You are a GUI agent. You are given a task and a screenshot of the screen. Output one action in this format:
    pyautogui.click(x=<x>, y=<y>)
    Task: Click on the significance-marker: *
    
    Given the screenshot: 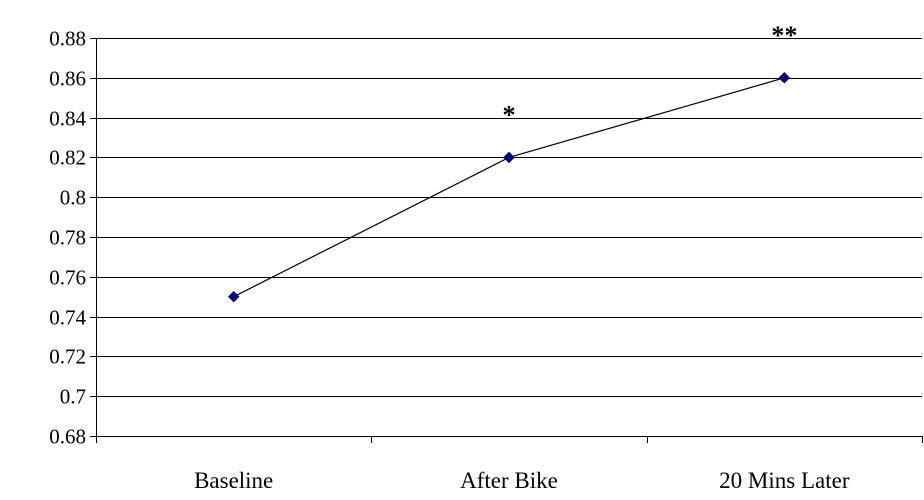 What is the action you would take?
    pyautogui.click(x=509, y=114)
    